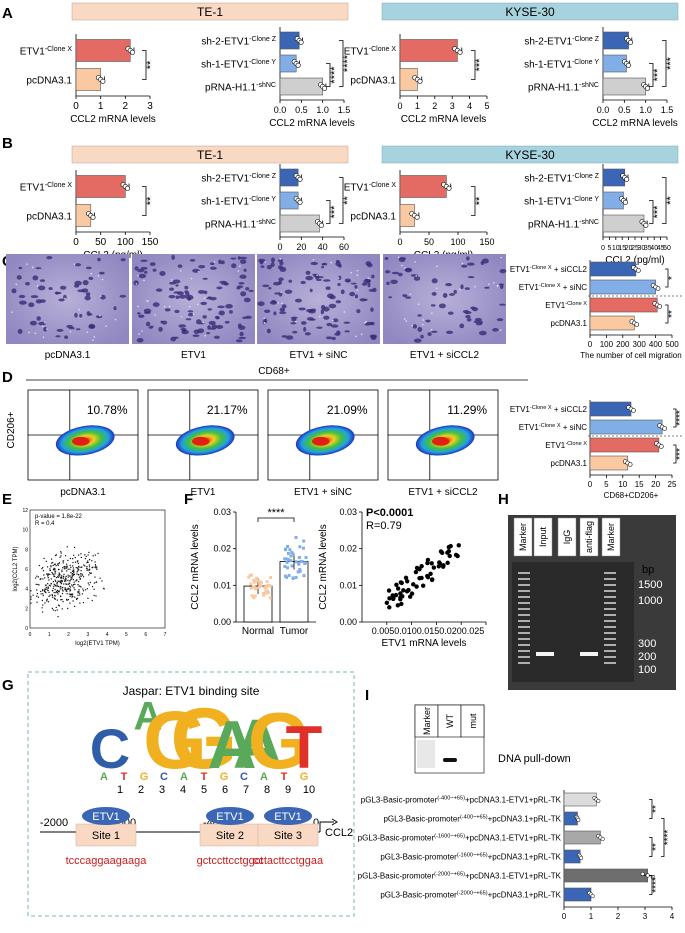 The width and height of the screenshot is (685, 933). I want to click on size-marker: 1000, so click(650, 601).